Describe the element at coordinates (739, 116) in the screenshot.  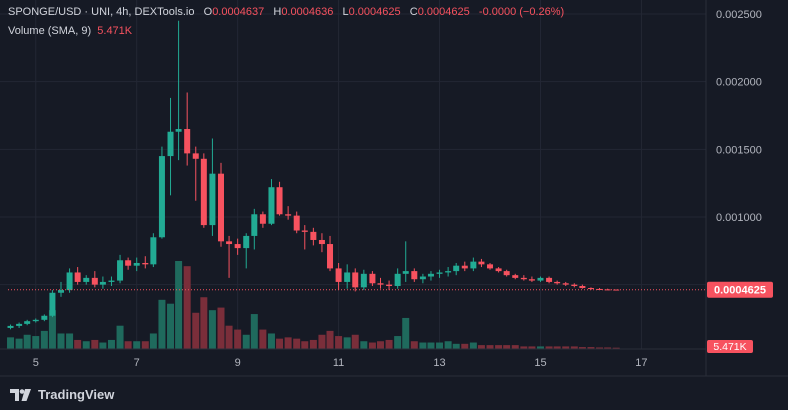
I see `price-axis: 0.002500 0.002000 0.001500 0.001000` at that location.